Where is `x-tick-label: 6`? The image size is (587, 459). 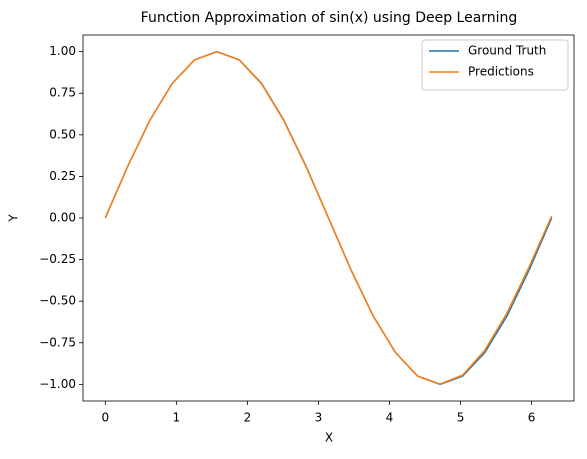 x-tick-label: 6 is located at coordinates (532, 418).